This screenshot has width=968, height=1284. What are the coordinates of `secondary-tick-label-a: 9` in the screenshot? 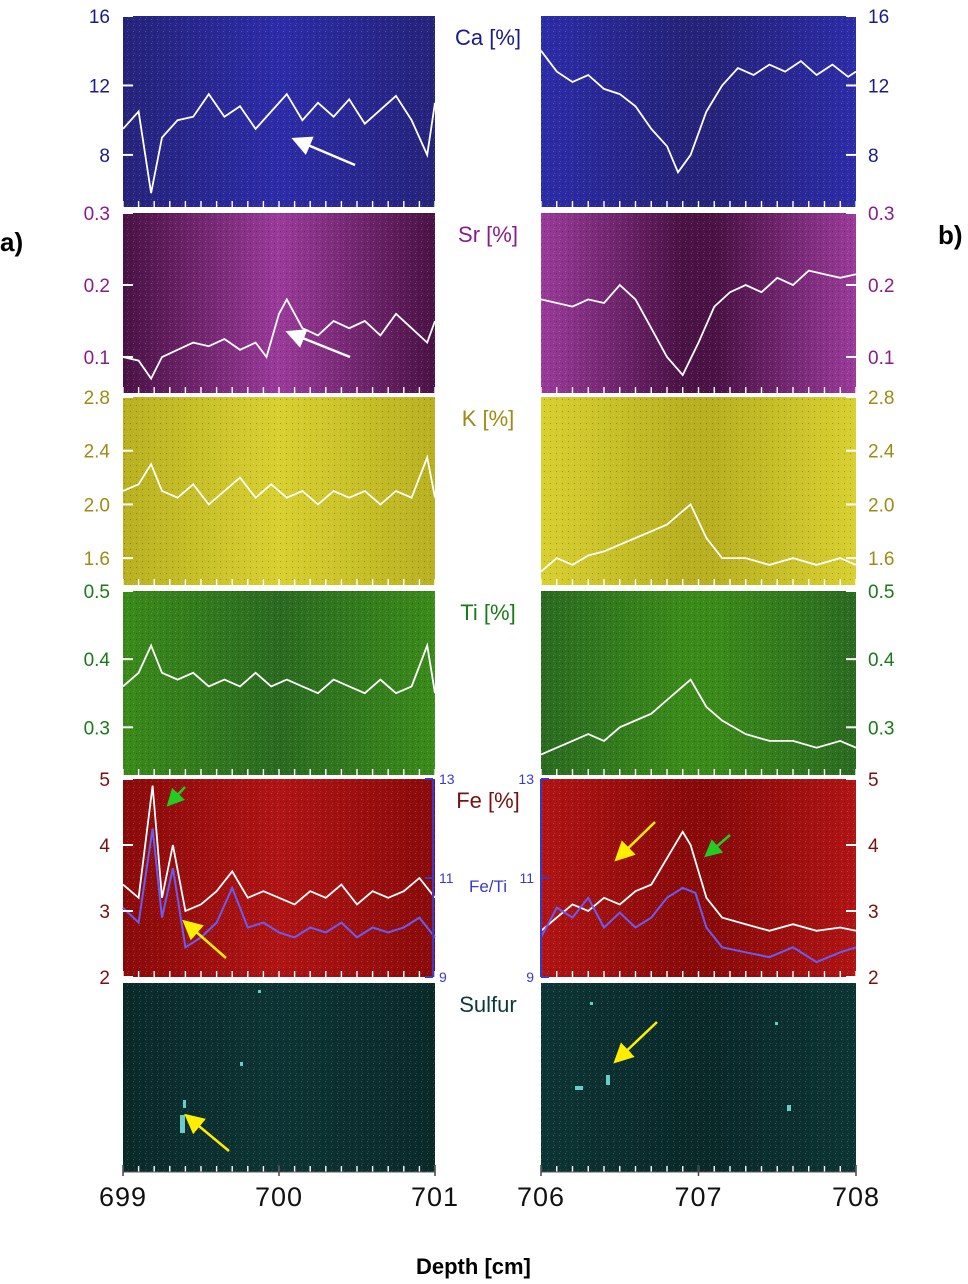 It's located at (443, 977).